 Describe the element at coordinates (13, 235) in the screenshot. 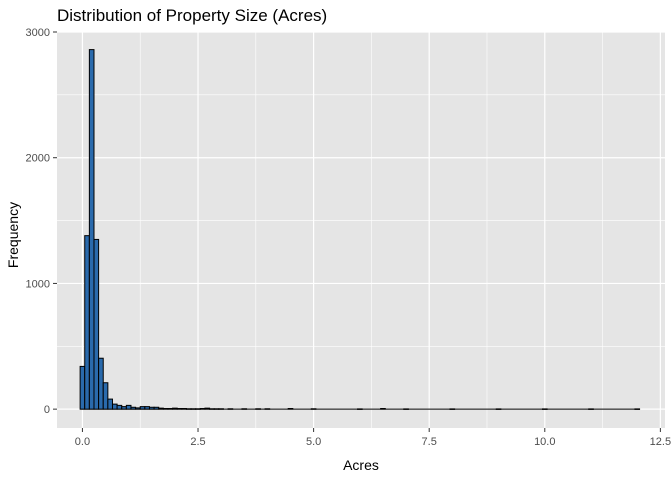

I see `y-axis-title: Frequency` at that location.